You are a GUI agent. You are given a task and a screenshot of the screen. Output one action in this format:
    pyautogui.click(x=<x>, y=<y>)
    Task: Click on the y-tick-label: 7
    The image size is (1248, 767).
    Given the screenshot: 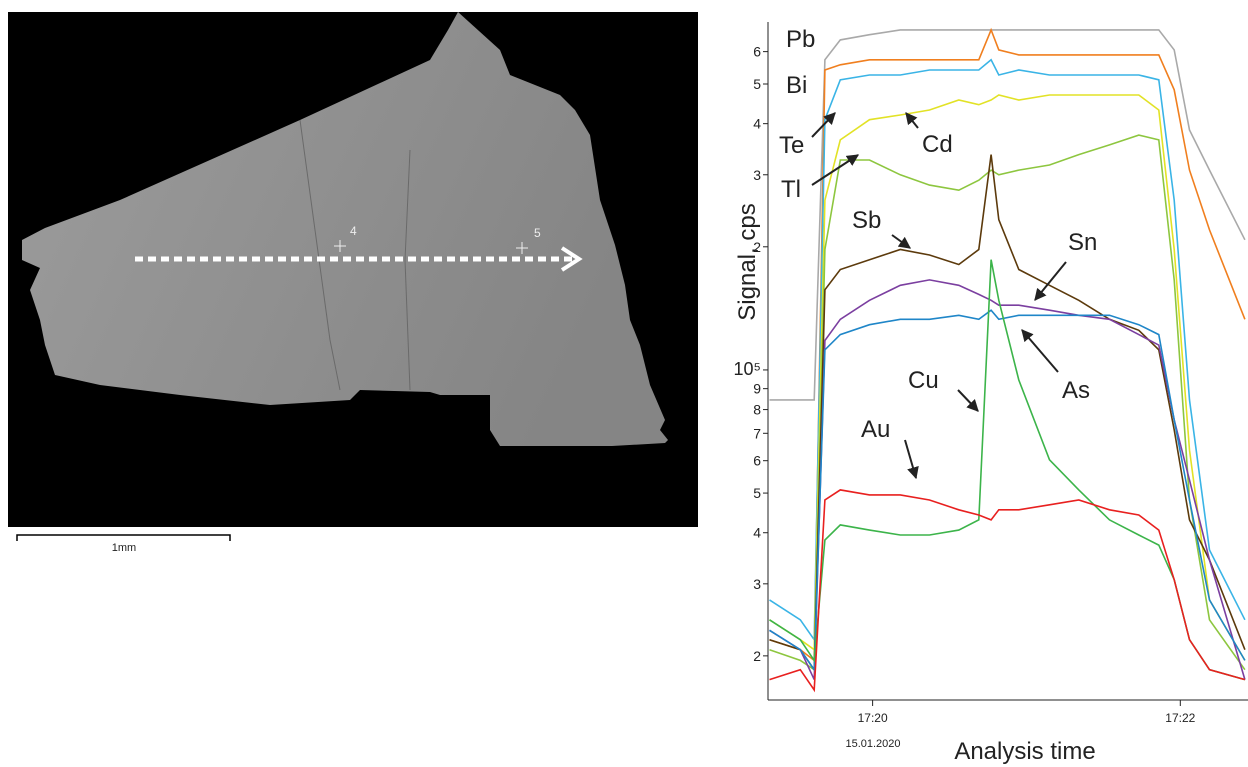 What is the action you would take?
    pyautogui.click(x=757, y=433)
    